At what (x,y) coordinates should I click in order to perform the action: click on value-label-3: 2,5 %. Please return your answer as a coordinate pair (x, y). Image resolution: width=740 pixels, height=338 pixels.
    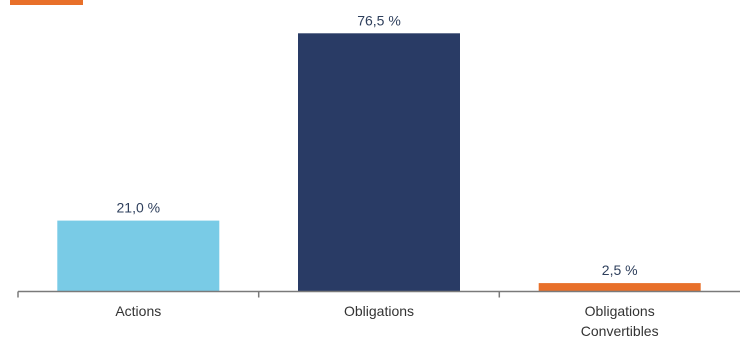
    Looking at the image, I should click on (620, 270).